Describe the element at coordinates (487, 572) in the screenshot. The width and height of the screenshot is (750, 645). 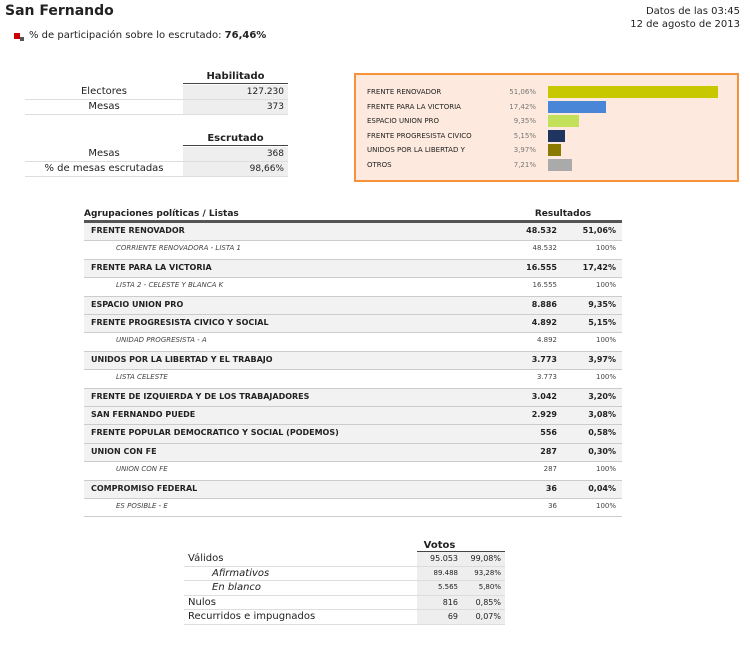
I see `votos-pct: 93,28%` at that location.